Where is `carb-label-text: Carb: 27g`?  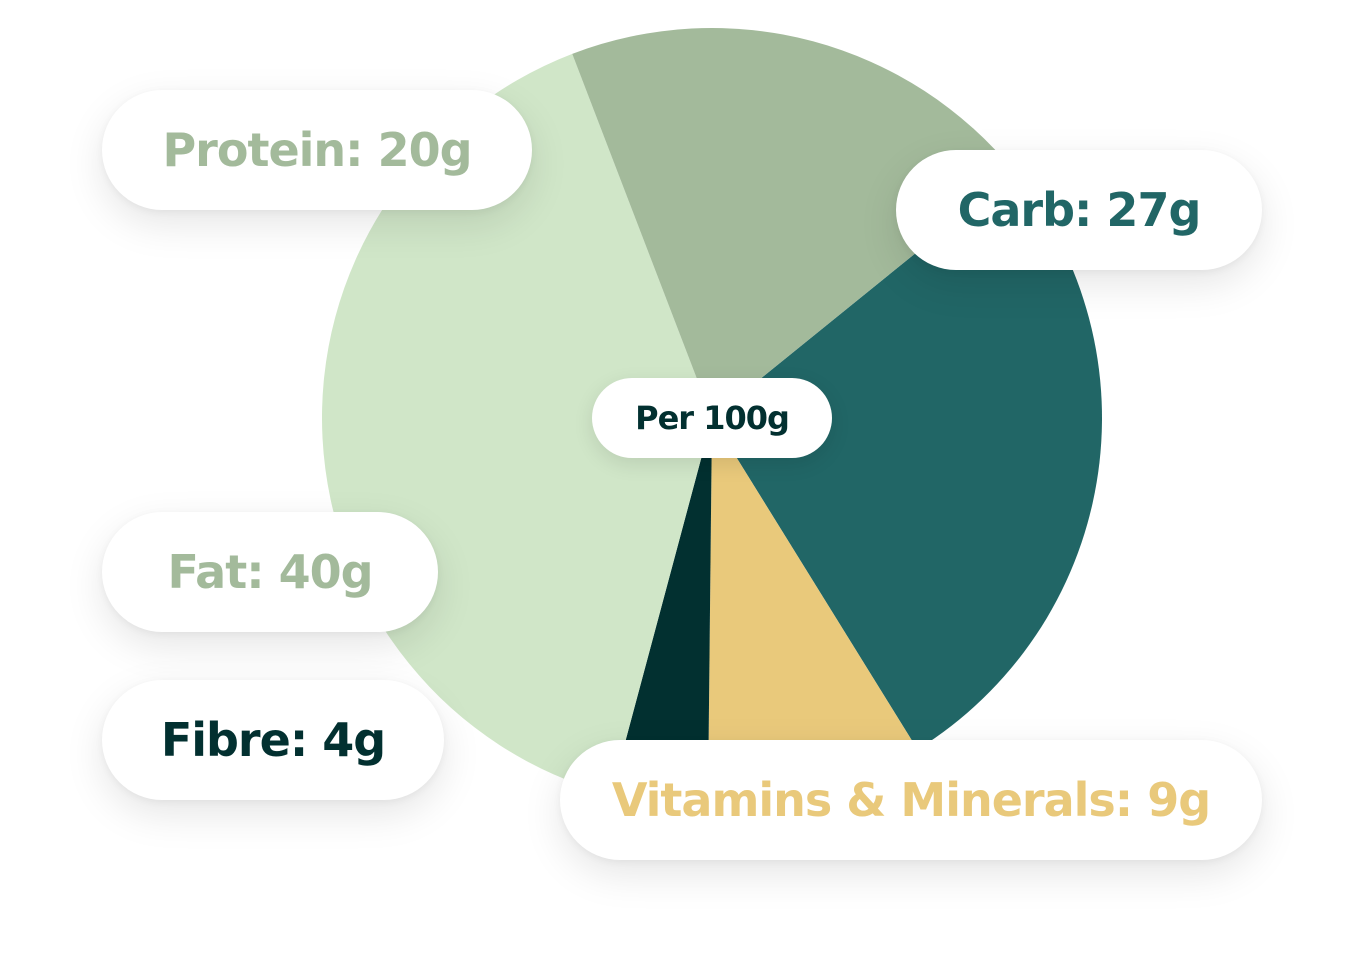
carb-label-text: Carb: 27g is located at coordinates (1079, 210).